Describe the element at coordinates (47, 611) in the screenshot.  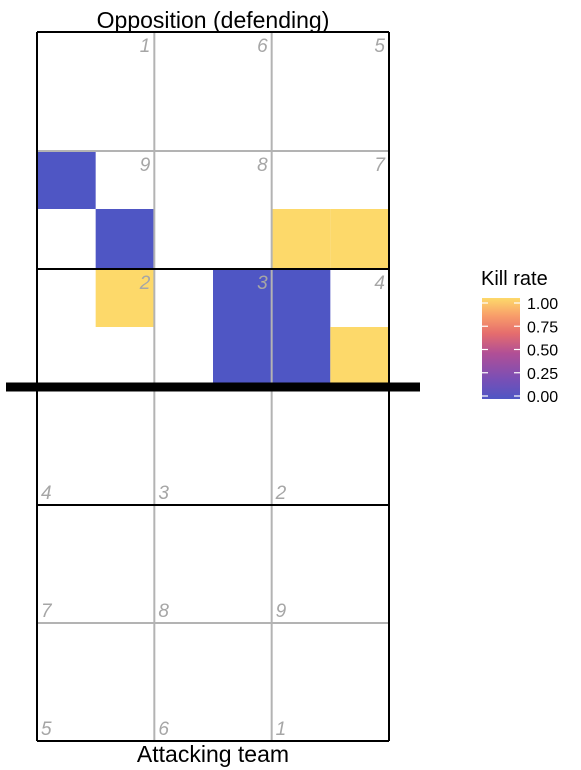
I see `zone-label-attacking: 7` at that location.